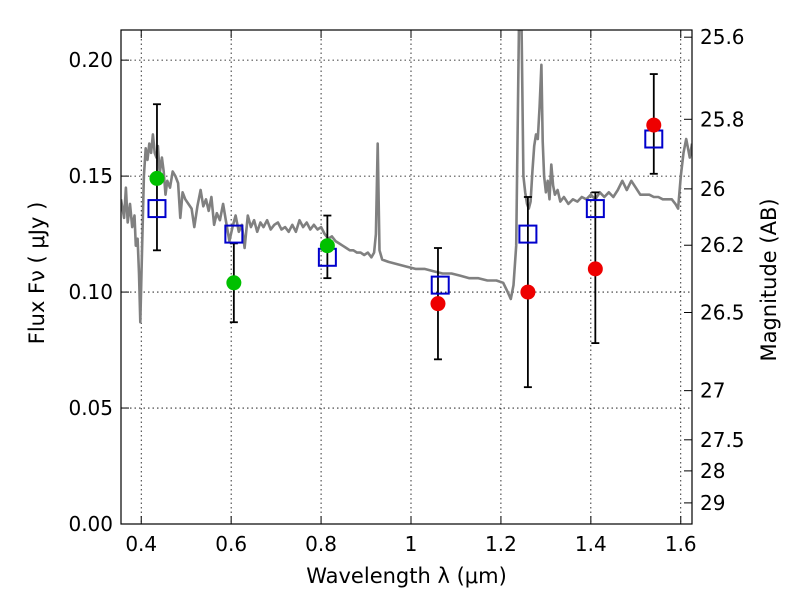  I want to click on right-tick-label: 28, so click(712, 471).